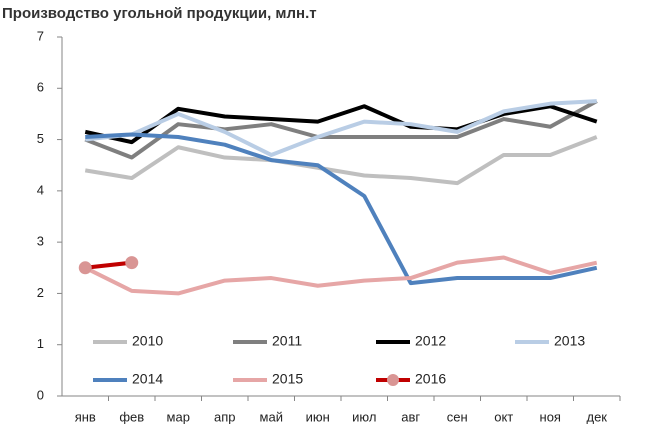  What do you see at coordinates (341, 275) in the screenshot?
I see `line-2015` at bounding box center [341, 275].